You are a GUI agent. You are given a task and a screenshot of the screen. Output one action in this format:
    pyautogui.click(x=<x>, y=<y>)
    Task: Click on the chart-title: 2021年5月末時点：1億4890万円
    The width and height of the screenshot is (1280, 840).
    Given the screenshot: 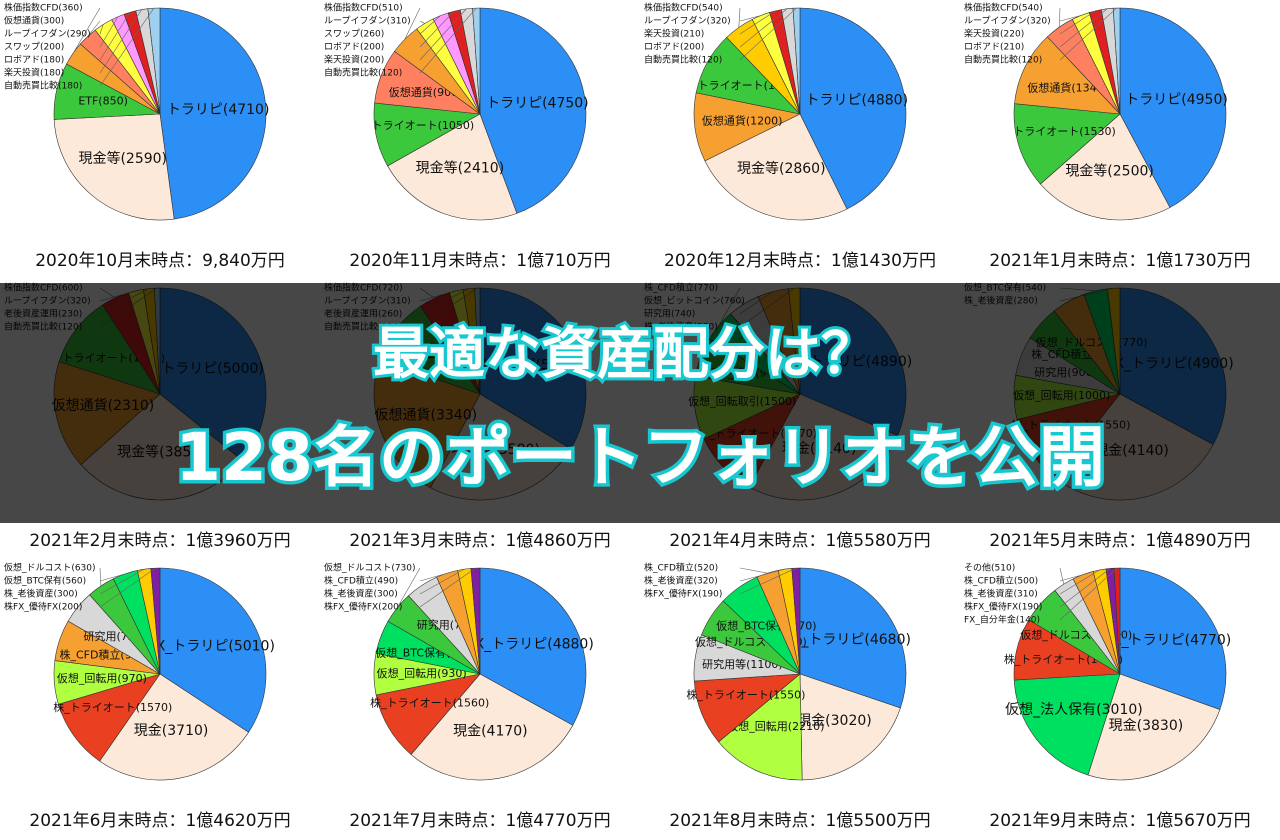 What is the action you would take?
    pyautogui.click(x=1119, y=541)
    